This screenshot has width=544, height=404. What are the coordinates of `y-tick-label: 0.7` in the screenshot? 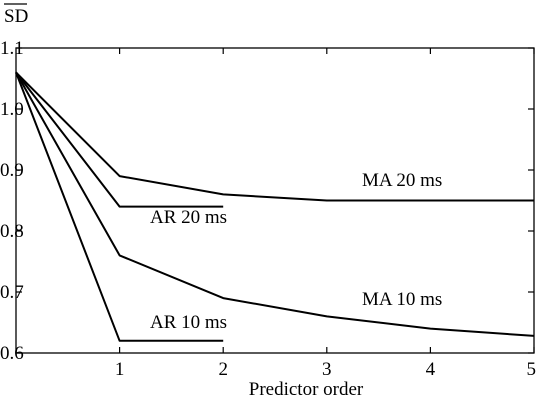 It's located at (12, 292).